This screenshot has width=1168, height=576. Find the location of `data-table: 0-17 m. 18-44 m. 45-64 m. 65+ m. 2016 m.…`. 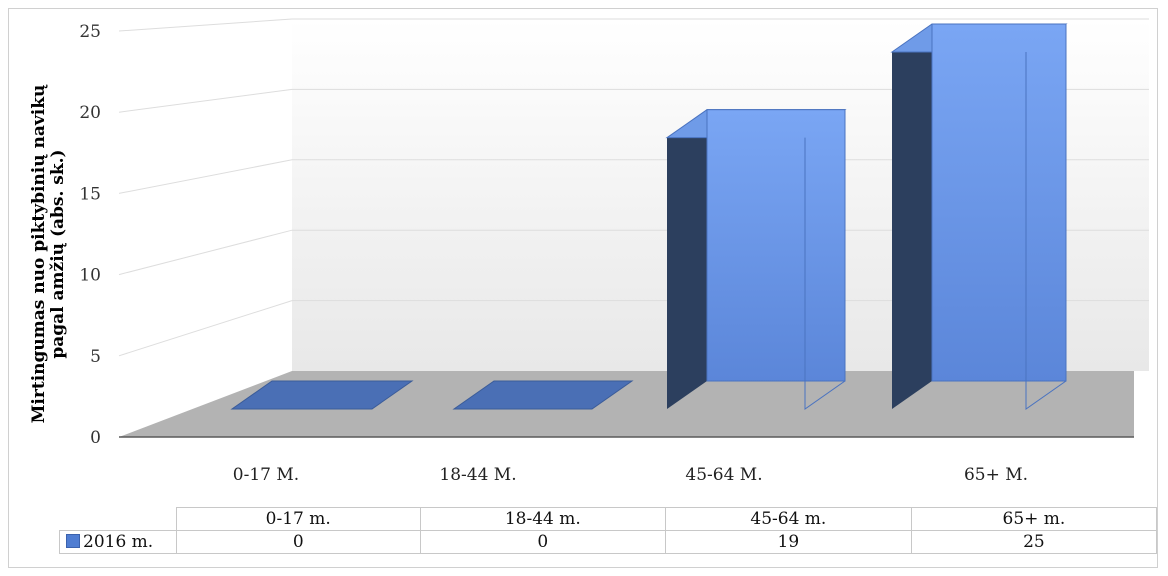

data-table: 0-17 m. 18-44 m. 45-64 m. 65+ m. 2016 m.… is located at coordinates (608, 530).